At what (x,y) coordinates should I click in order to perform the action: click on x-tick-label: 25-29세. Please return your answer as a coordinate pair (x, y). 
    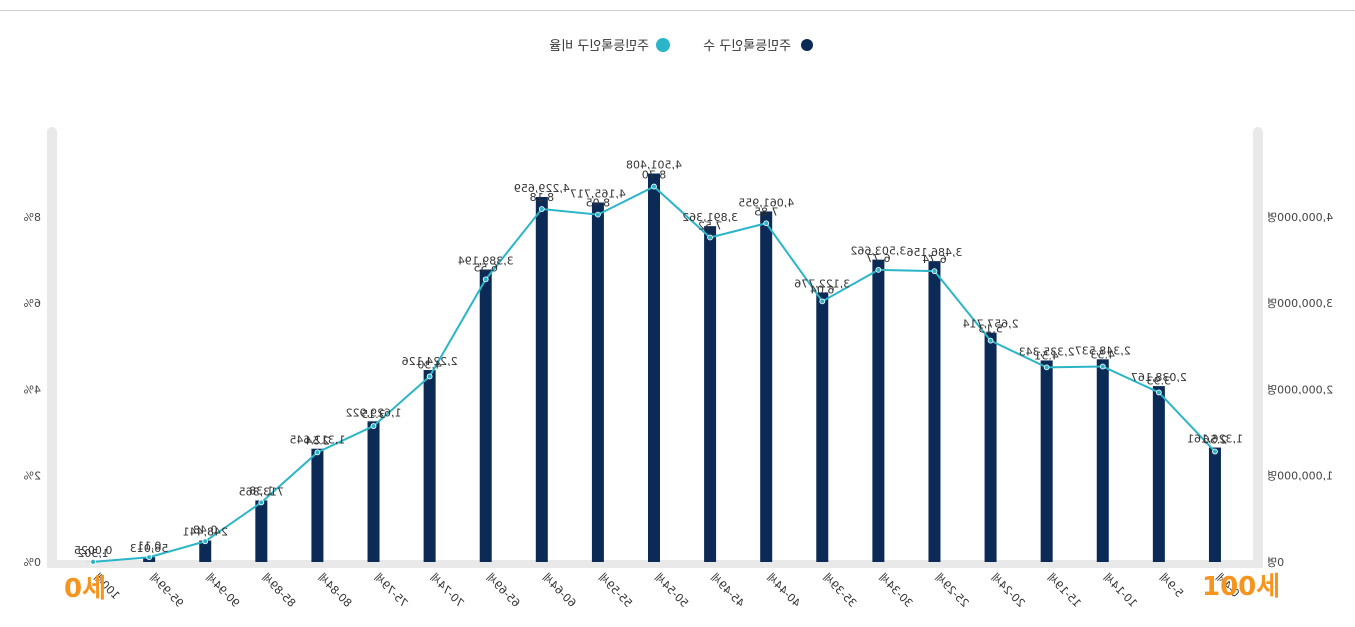
    Looking at the image, I should click on (951, 590).